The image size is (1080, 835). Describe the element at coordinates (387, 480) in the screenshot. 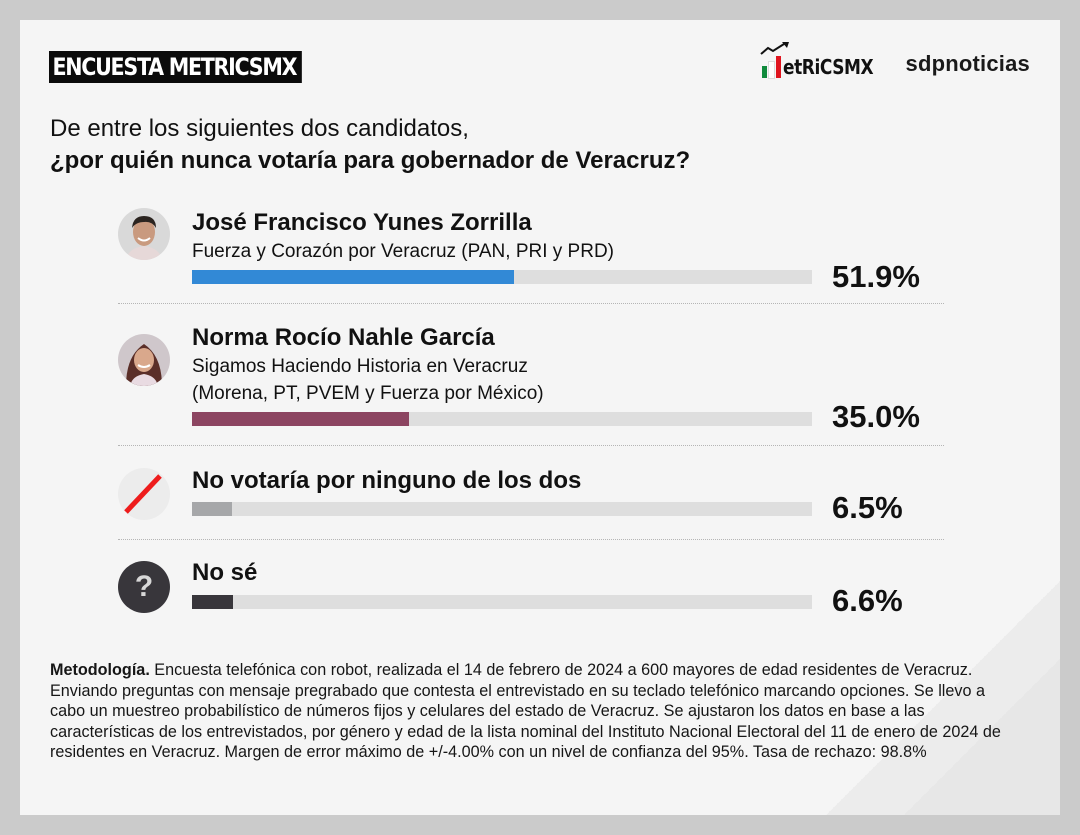

I see `option-name: No votaría por ninguno de los dos` at that location.